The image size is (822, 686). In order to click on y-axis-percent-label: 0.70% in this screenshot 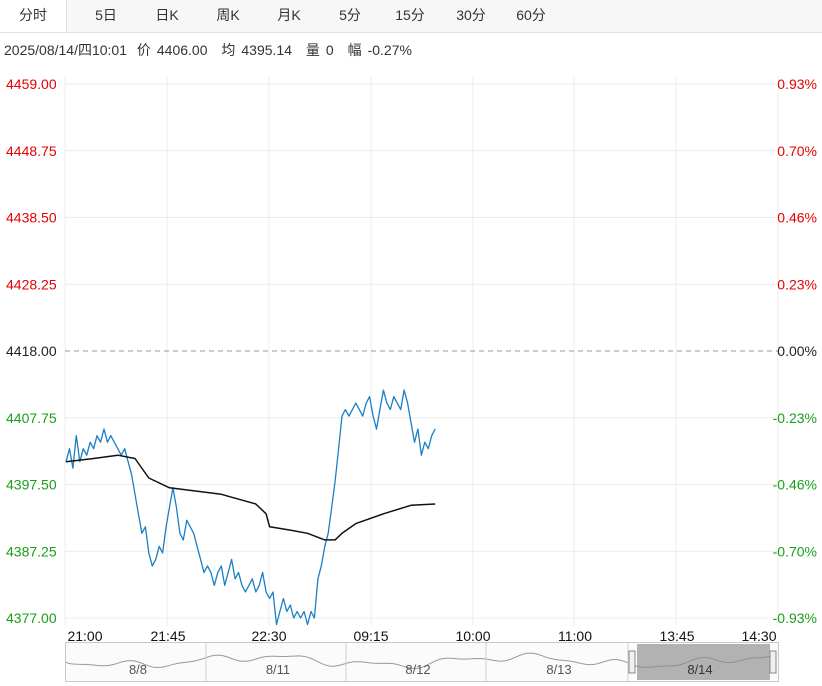, I will do `click(797, 151)`.